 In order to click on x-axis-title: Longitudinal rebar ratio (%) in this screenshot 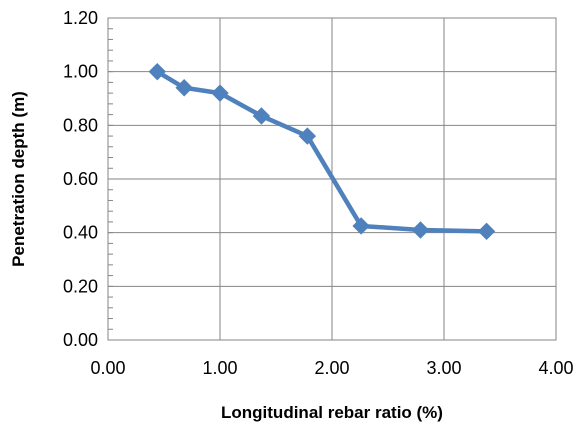, I will do `click(332, 412)`.